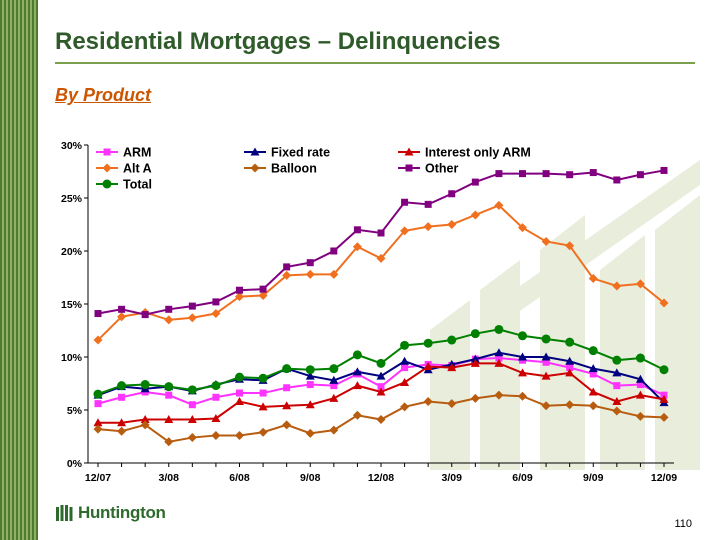  Describe the element at coordinates (137, 153) in the screenshot. I see `legend-label-arm: ARM` at that location.